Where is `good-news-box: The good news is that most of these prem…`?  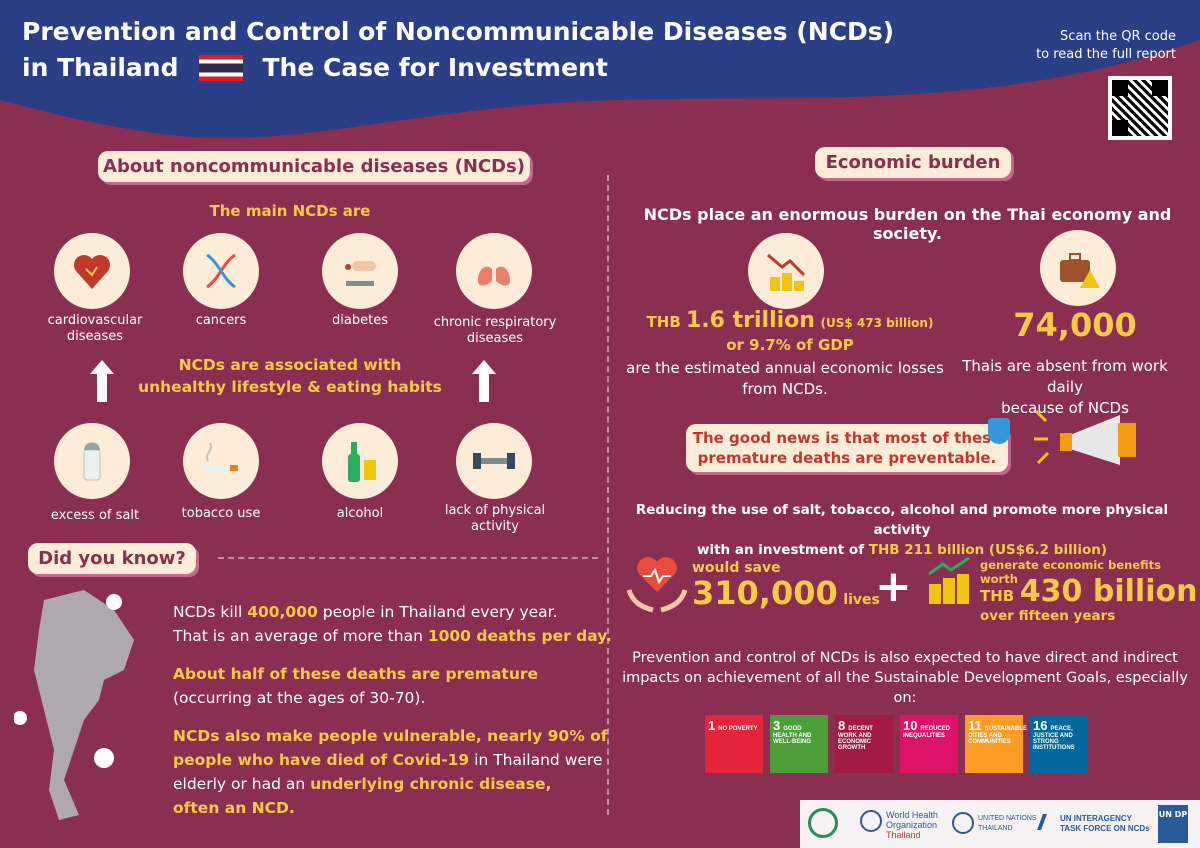 good-news-box: The good news is that most of these prem… is located at coordinates (847, 448).